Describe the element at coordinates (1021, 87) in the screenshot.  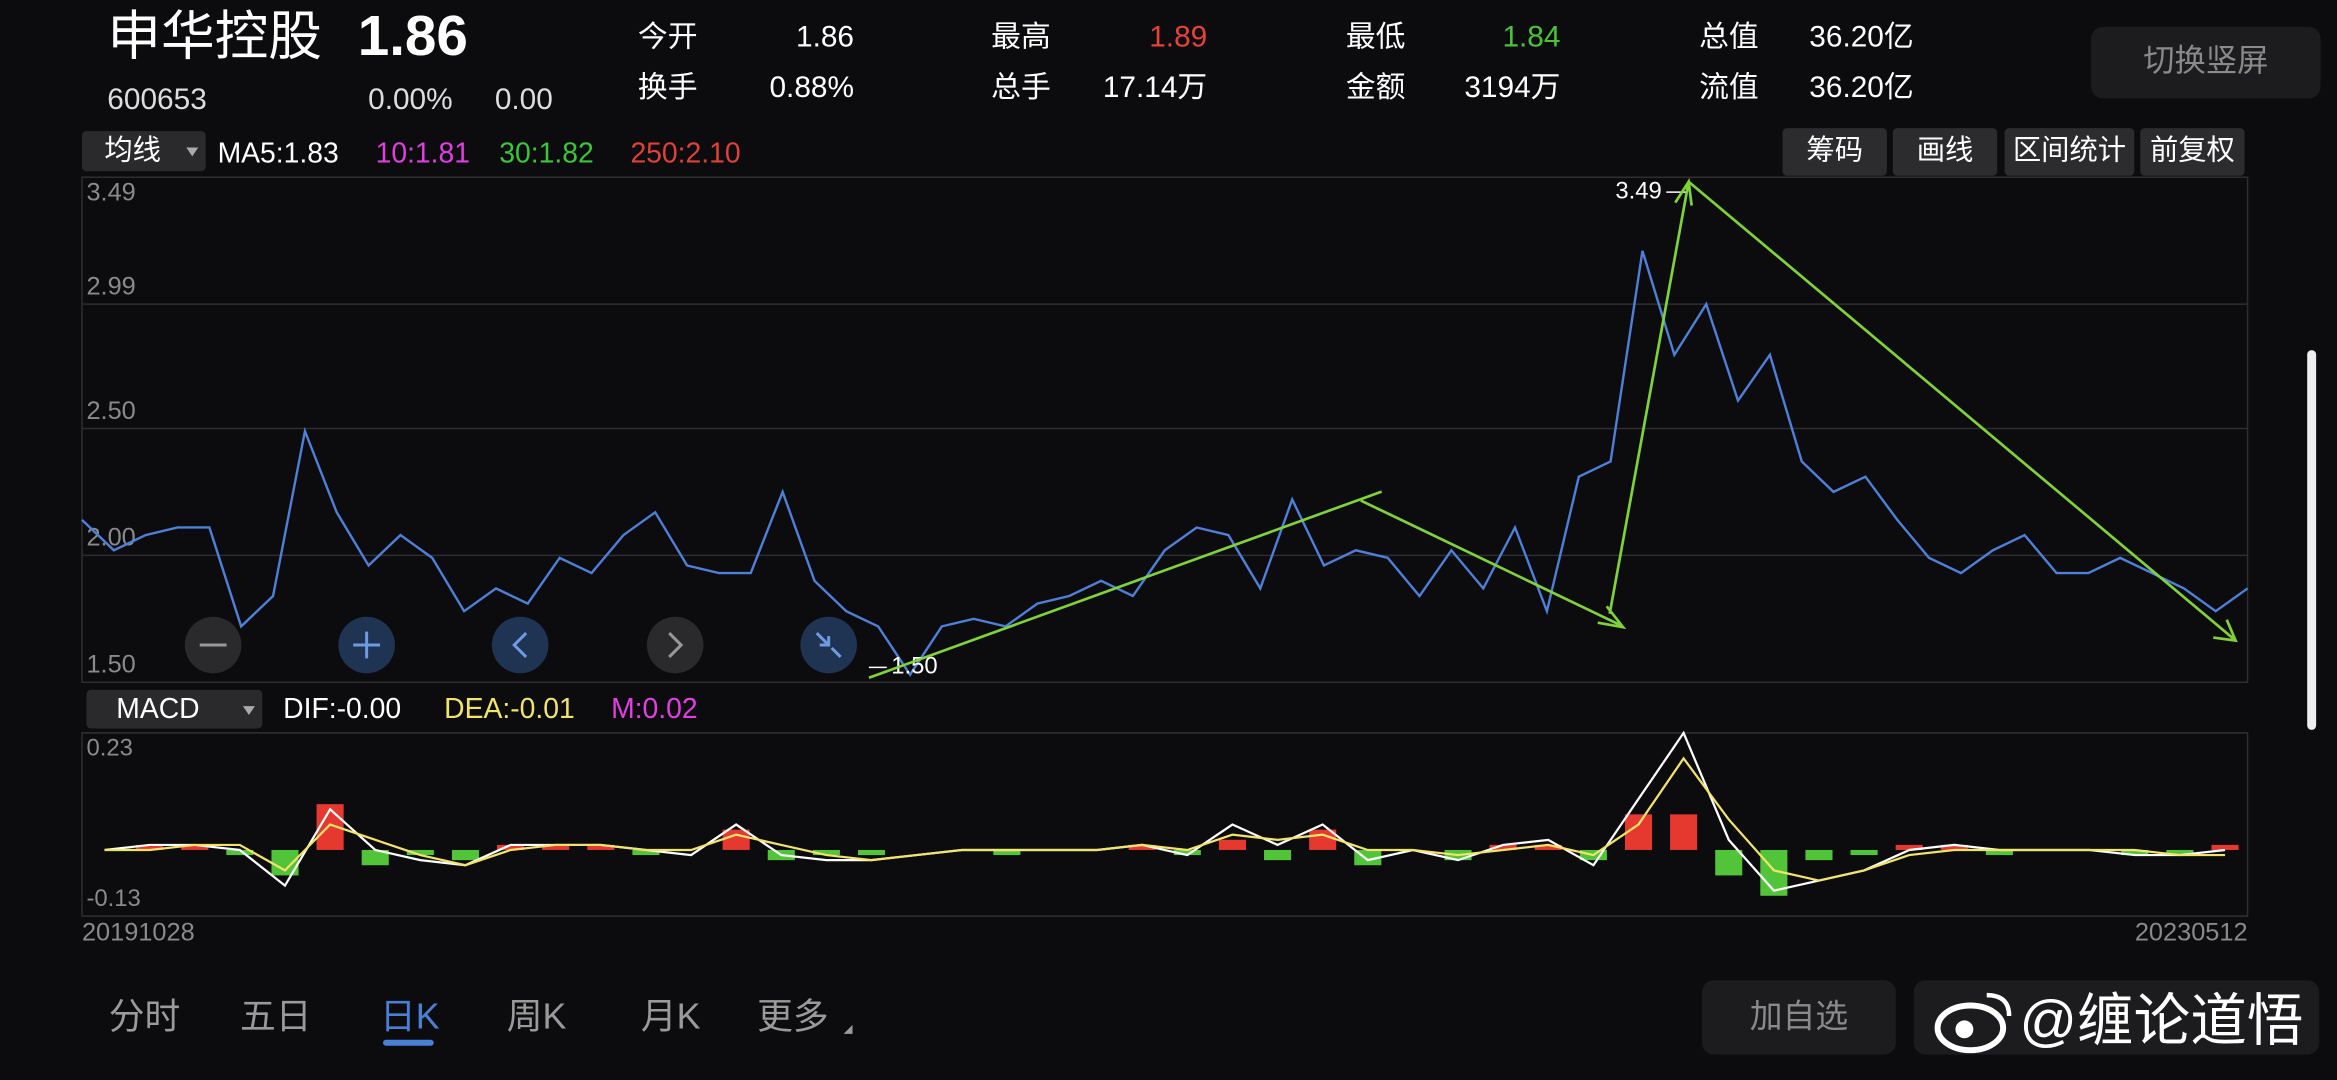
I see `stat-label: 总手` at that location.